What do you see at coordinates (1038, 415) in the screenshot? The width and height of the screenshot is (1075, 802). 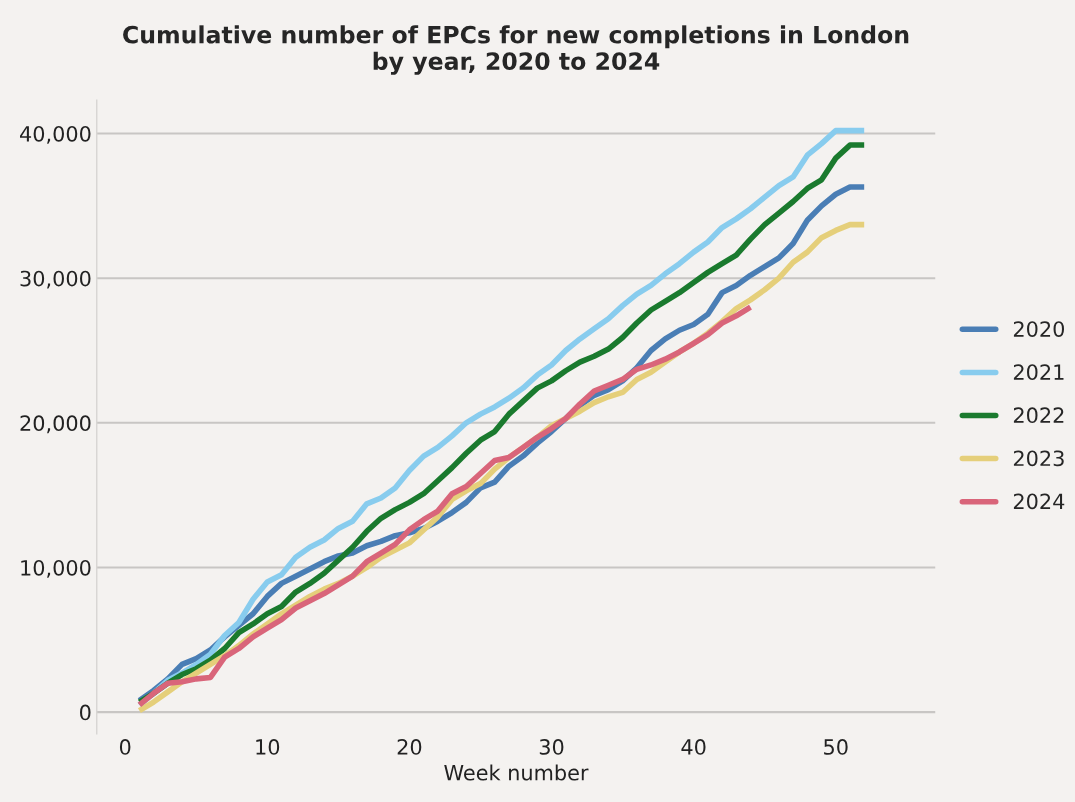 I see `legend-label: 2022` at bounding box center [1038, 415].